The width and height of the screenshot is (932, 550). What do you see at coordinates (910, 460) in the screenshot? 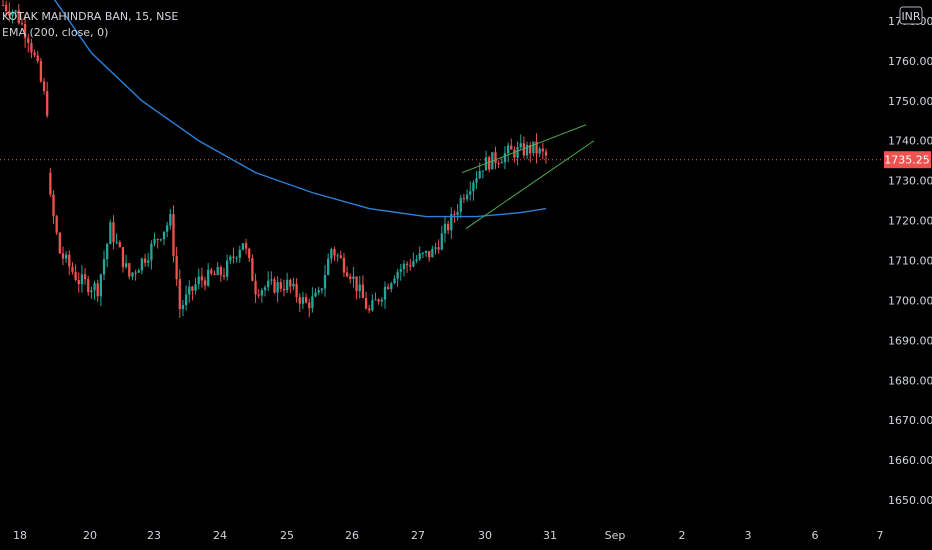
I see `y-tick-label: 1660.00` at bounding box center [910, 460].